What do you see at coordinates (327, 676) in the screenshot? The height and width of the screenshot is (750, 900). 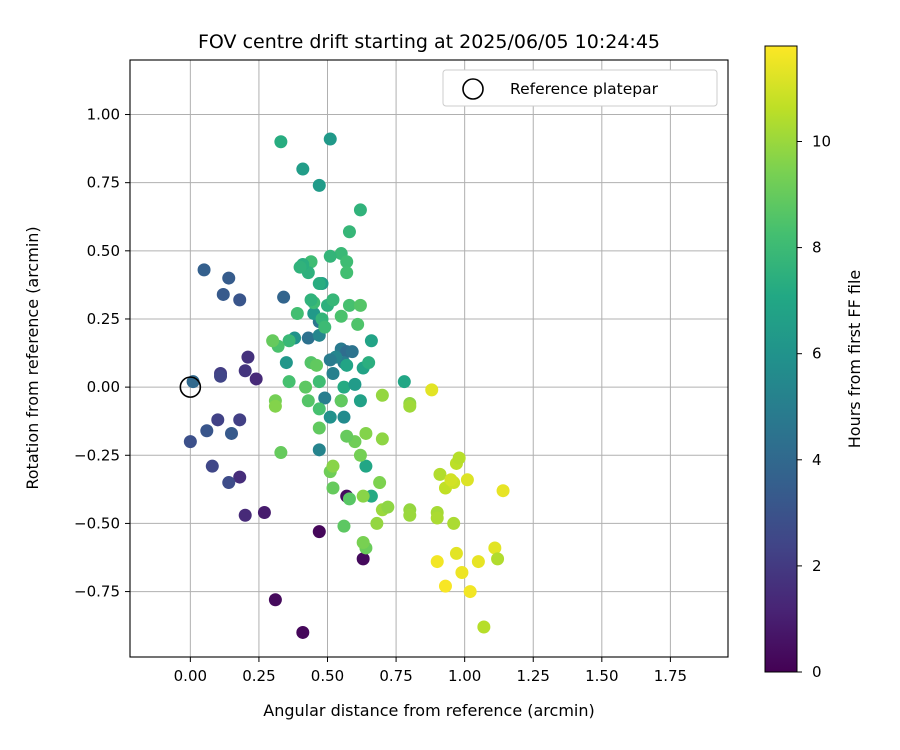 I see `x-tick-label: 0.50` at bounding box center [327, 676].